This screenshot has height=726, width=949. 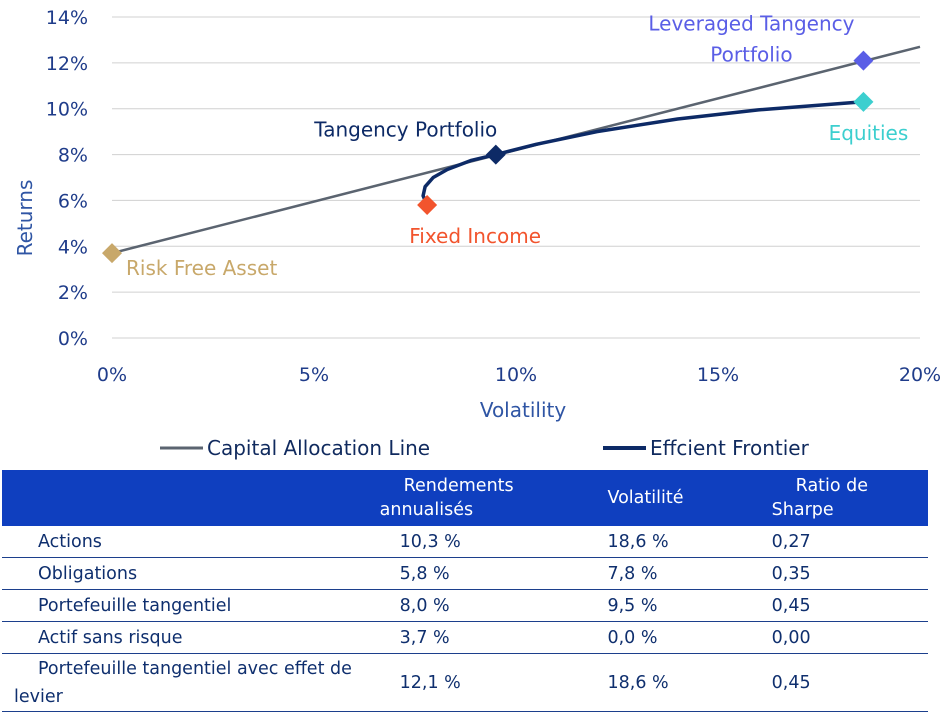 What do you see at coordinates (485, 605) in the screenshot?
I see `row-returns: 8,0 %` at bounding box center [485, 605].